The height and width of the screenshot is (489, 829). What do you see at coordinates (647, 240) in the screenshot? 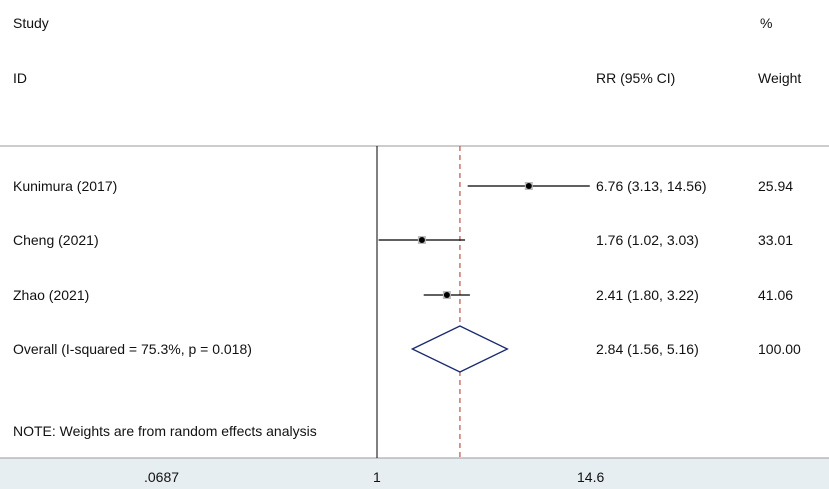
I see `study-ci-text: 1.76 (1.02, 3.03)` at bounding box center [647, 240].